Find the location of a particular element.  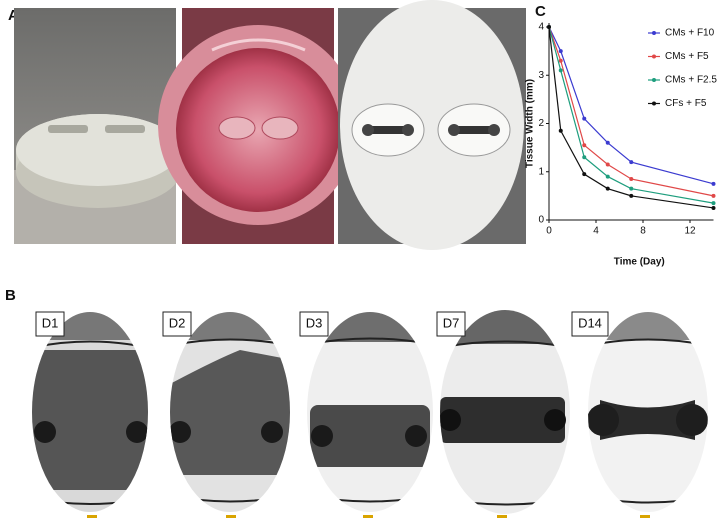

photo-microscope is located at coordinates (432, 125).